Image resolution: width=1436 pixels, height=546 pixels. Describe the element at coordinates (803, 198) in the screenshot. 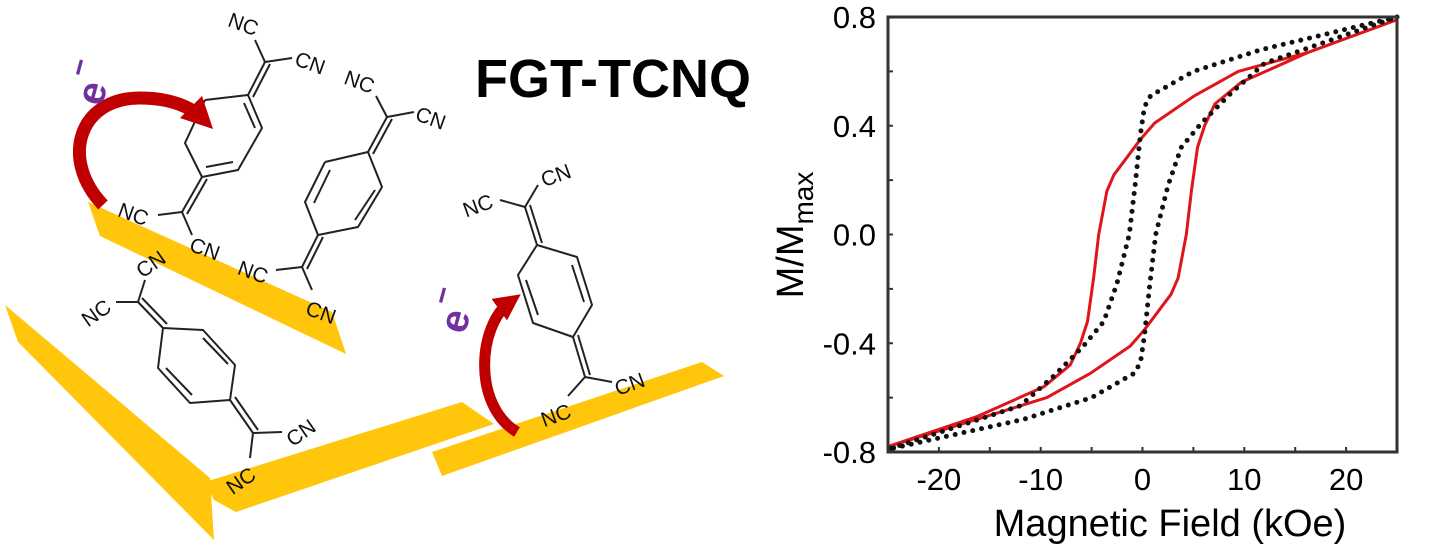

I see `y-axis-label-sub: max` at that location.